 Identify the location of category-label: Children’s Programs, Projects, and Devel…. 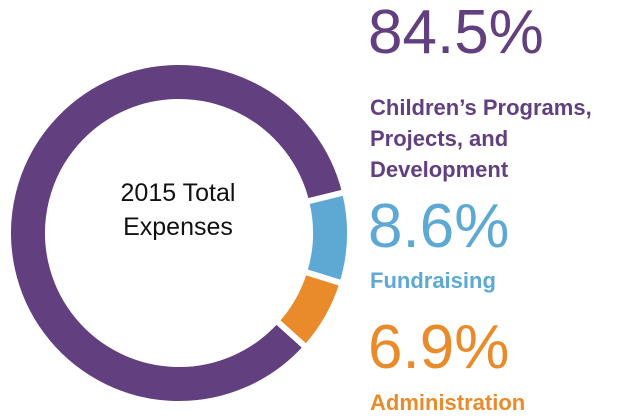
(481, 138).